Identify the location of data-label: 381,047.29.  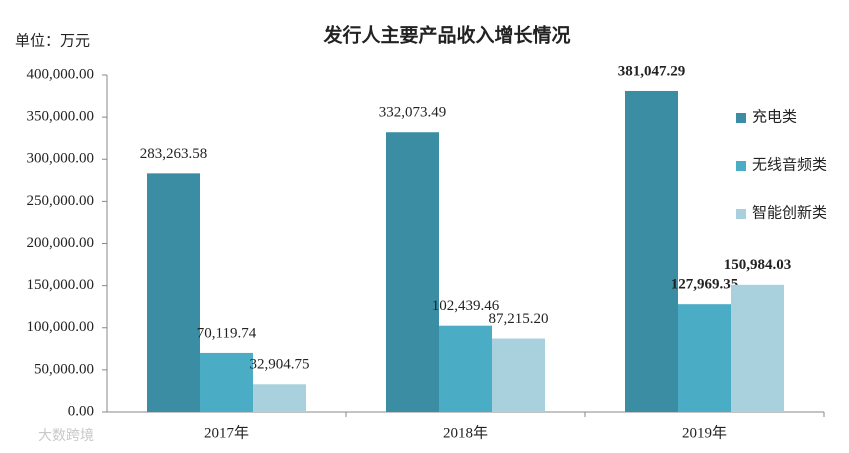
(652, 71).